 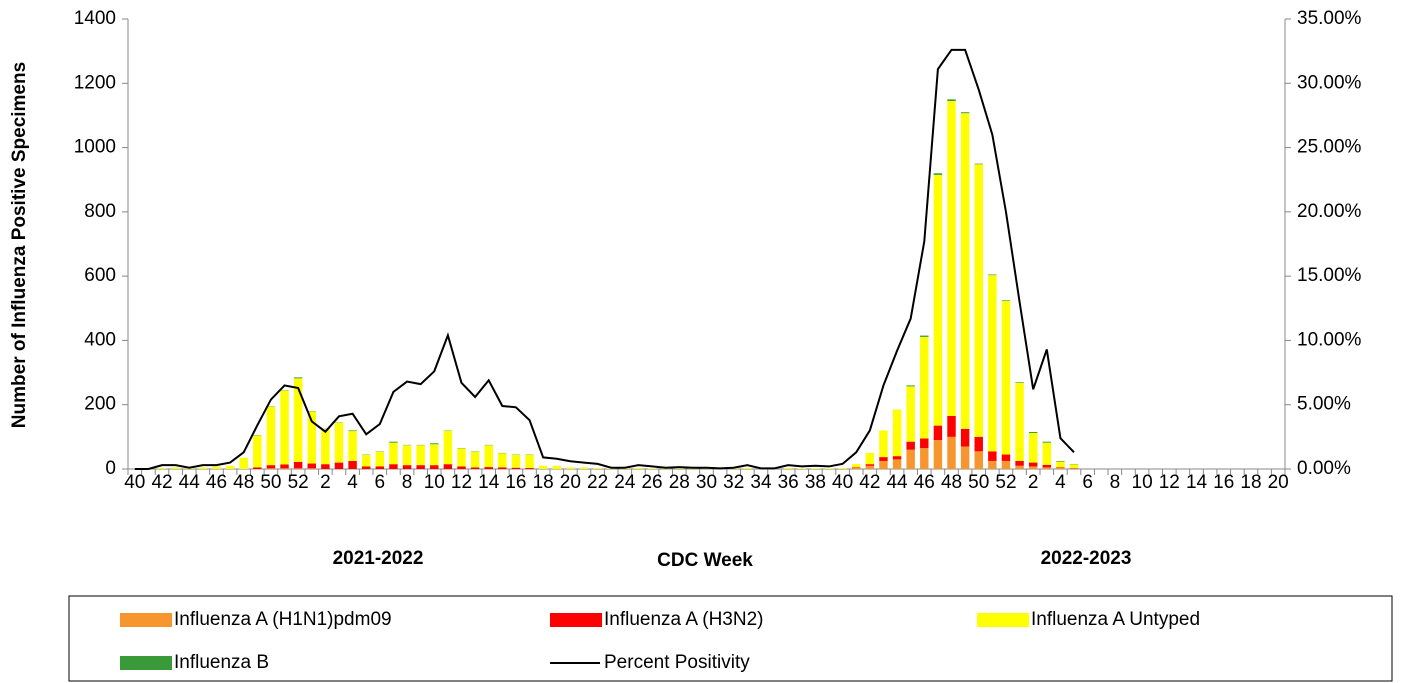 What do you see at coordinates (788, 482) in the screenshot?
I see `x-tick-label: 36` at bounding box center [788, 482].